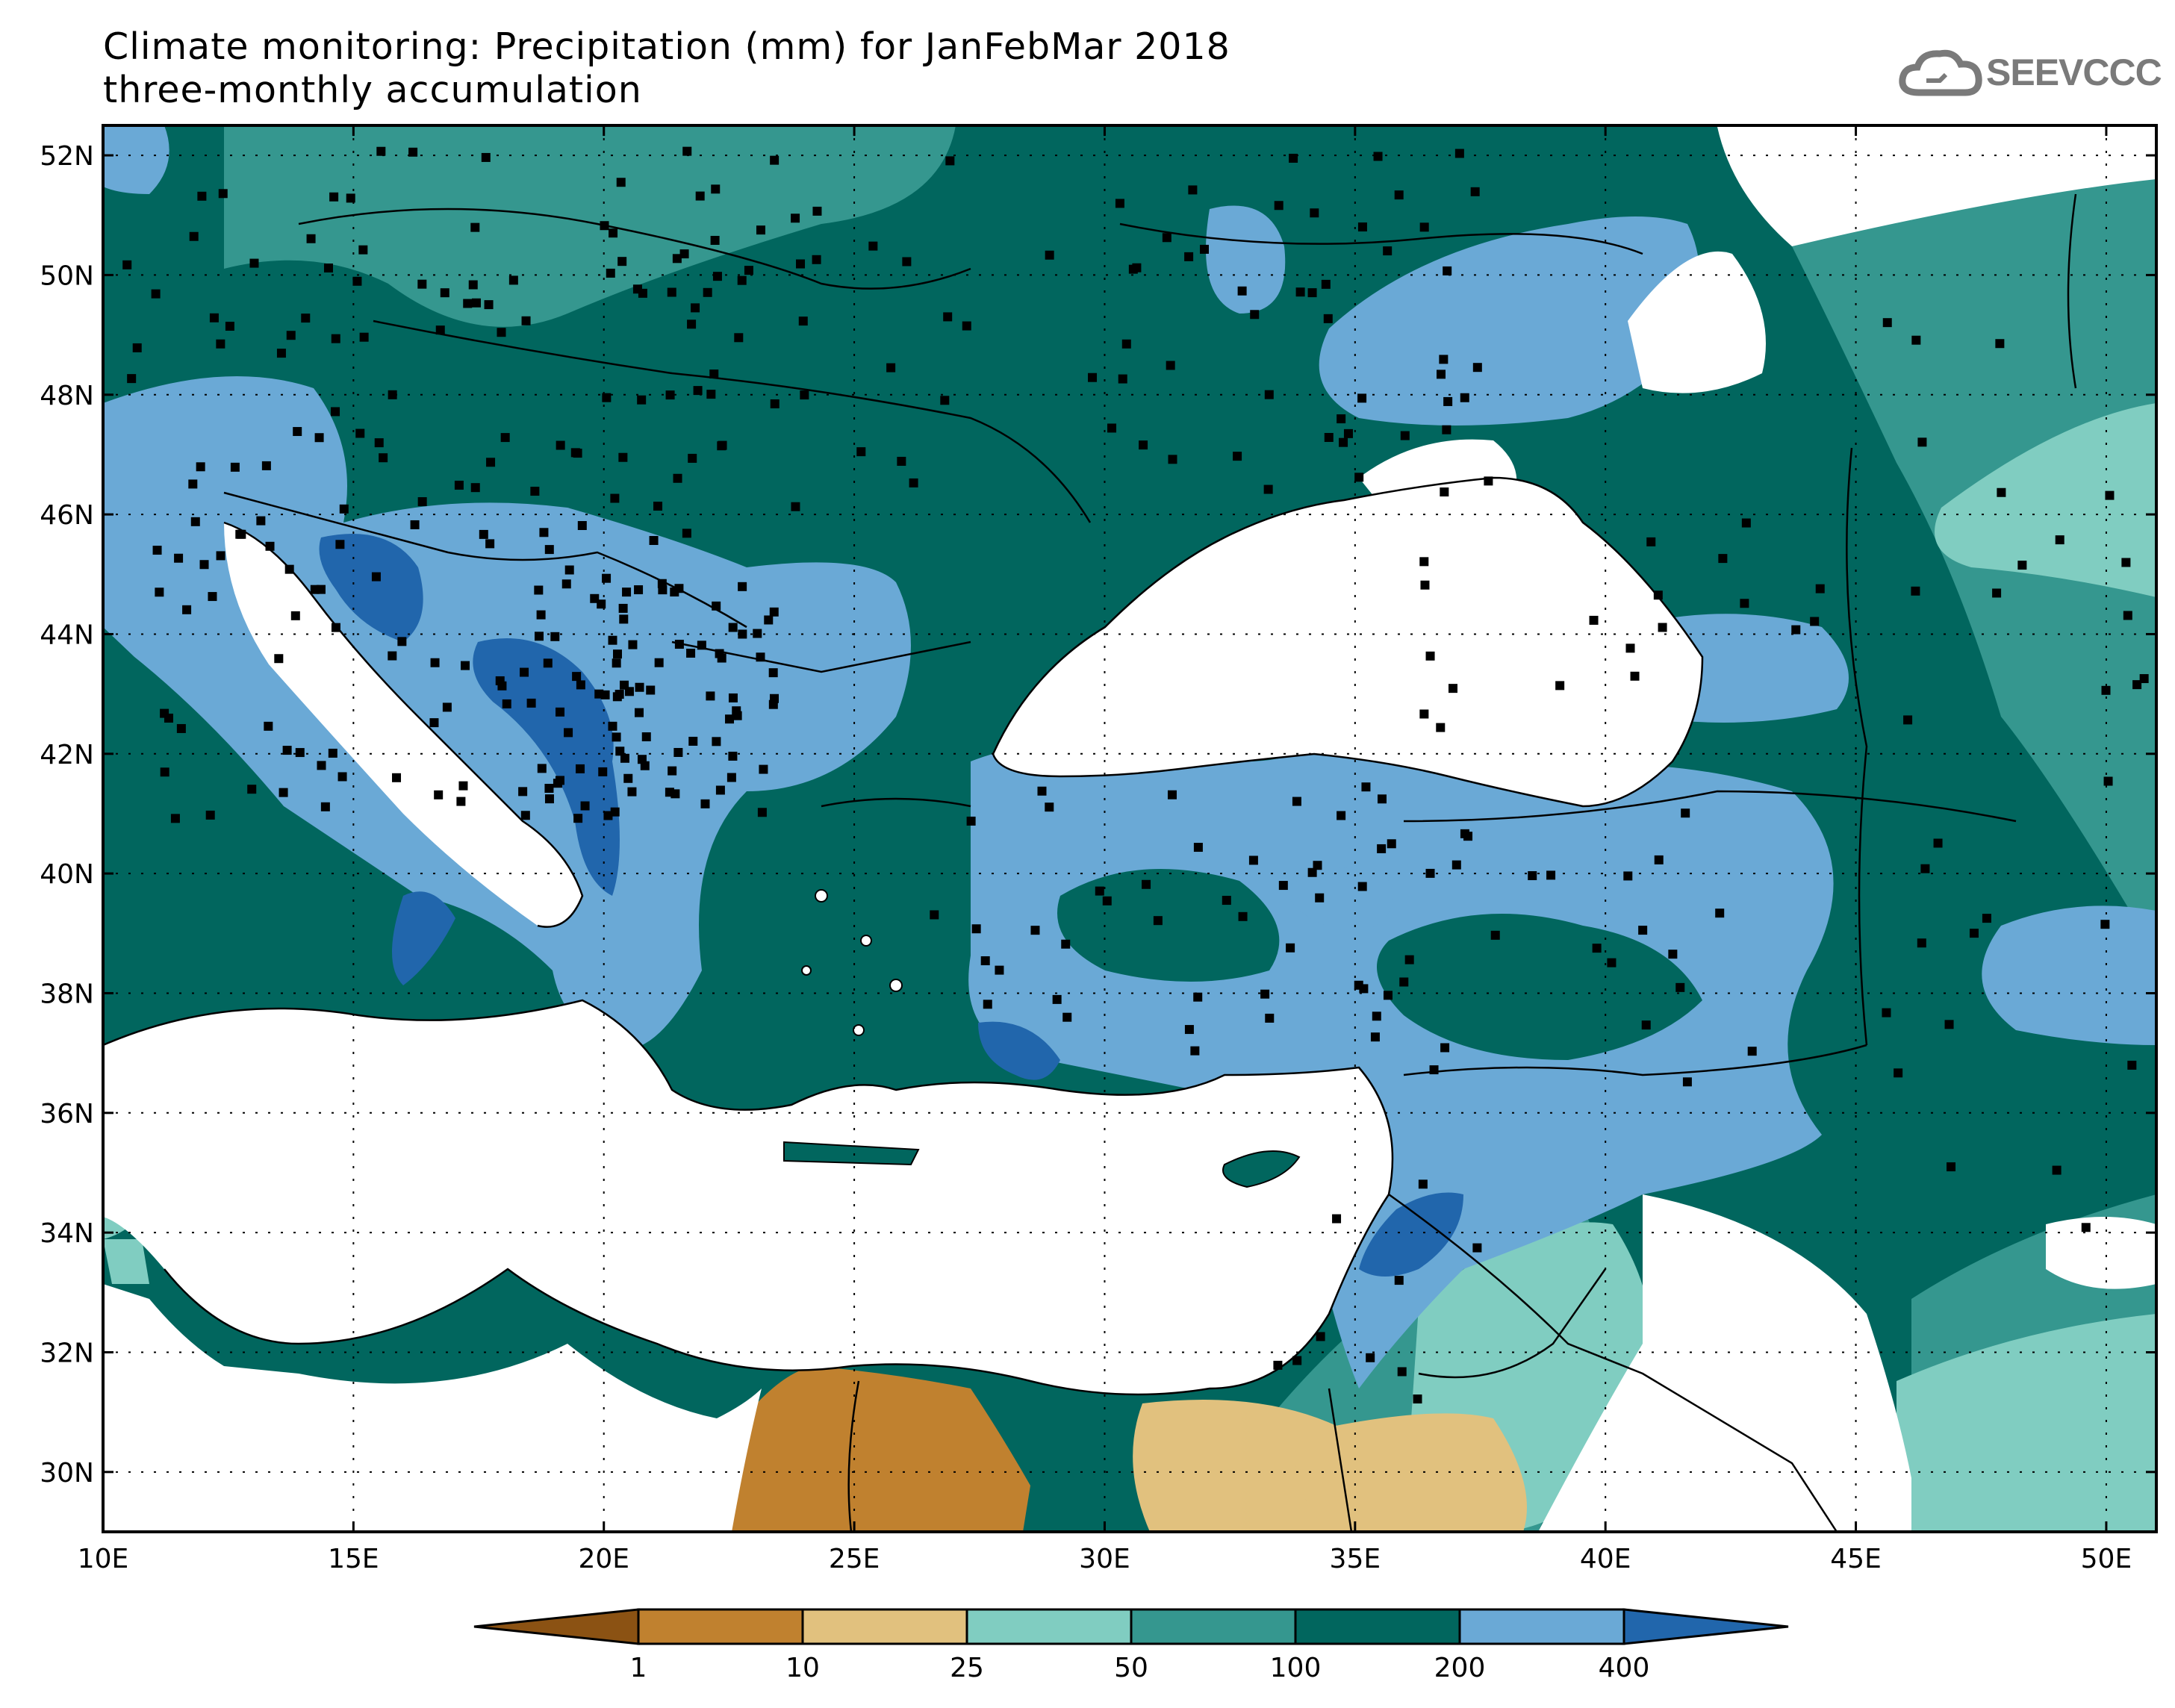 The width and height of the screenshot is (2175, 1708). What do you see at coordinates (1042, 1038) in the screenshot?
I see `islands` at bounding box center [1042, 1038].